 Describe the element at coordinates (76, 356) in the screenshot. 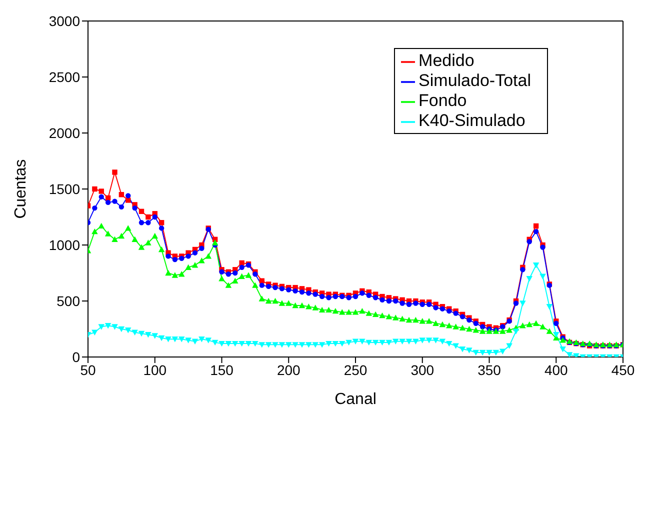

I see `y-tick-label: 0` at that location.